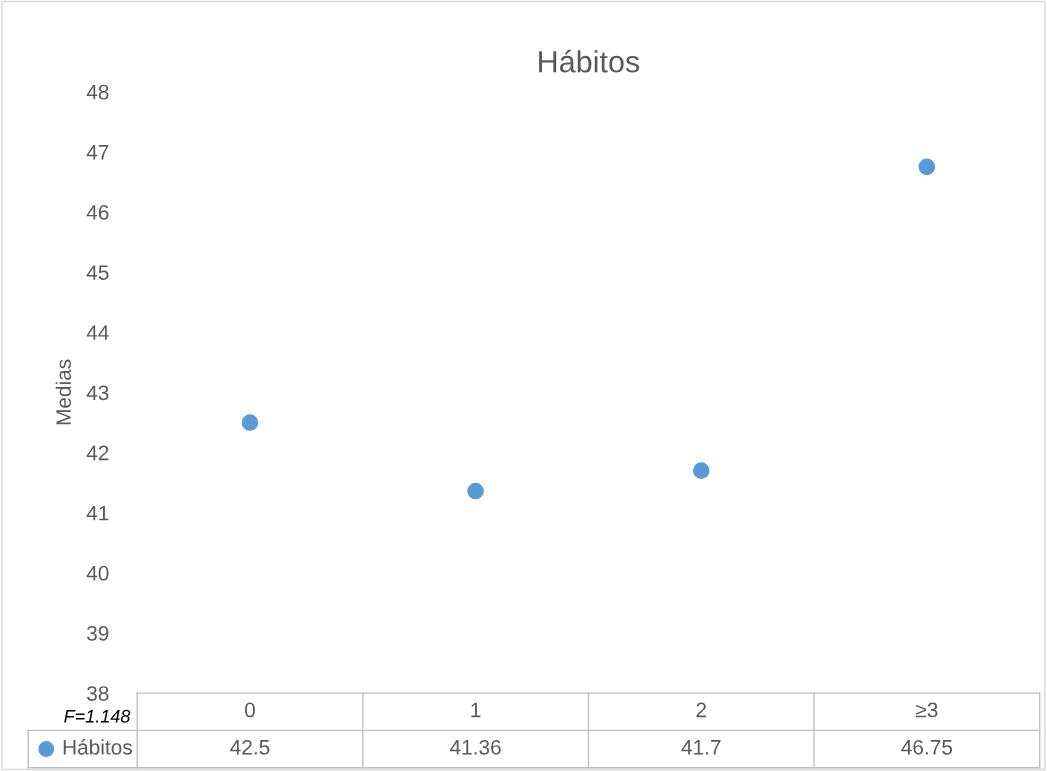  Describe the element at coordinates (97, 152) in the screenshot. I see `y-tick-label: 47` at that location.